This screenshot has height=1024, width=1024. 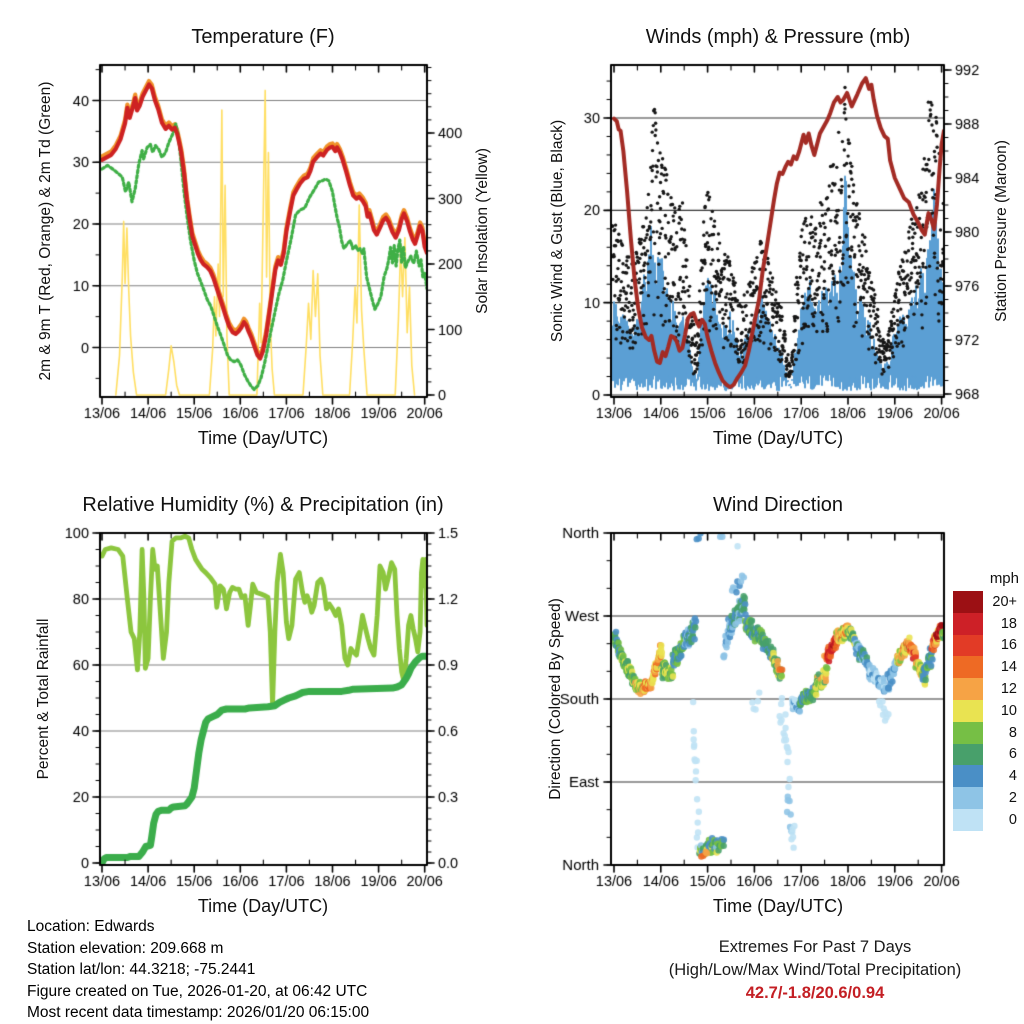 I want to click on speed-colorbar: mph 20+ 18 16 14 12 10 8 6 4 2 0, so click(x=986, y=700).